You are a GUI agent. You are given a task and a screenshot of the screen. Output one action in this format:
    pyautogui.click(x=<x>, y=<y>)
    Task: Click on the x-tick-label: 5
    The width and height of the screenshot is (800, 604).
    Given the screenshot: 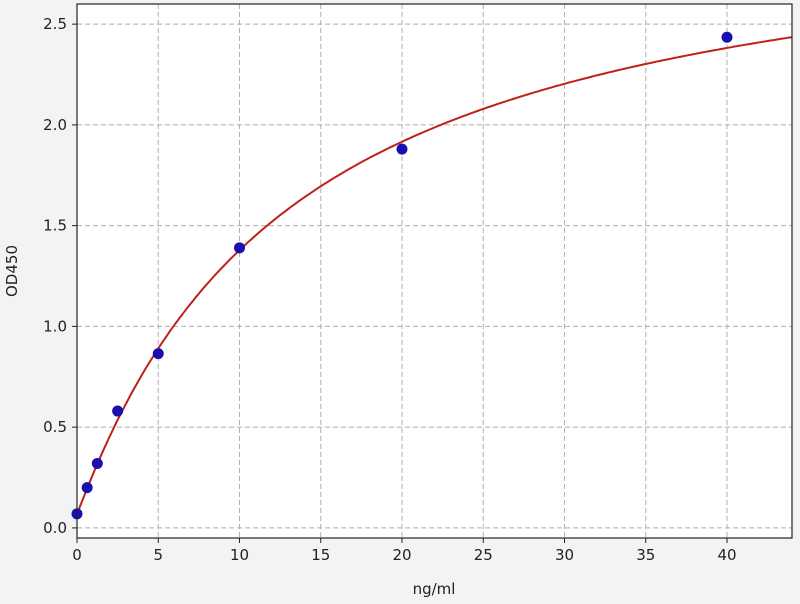 What is the action you would take?
    pyautogui.click(x=158, y=555)
    